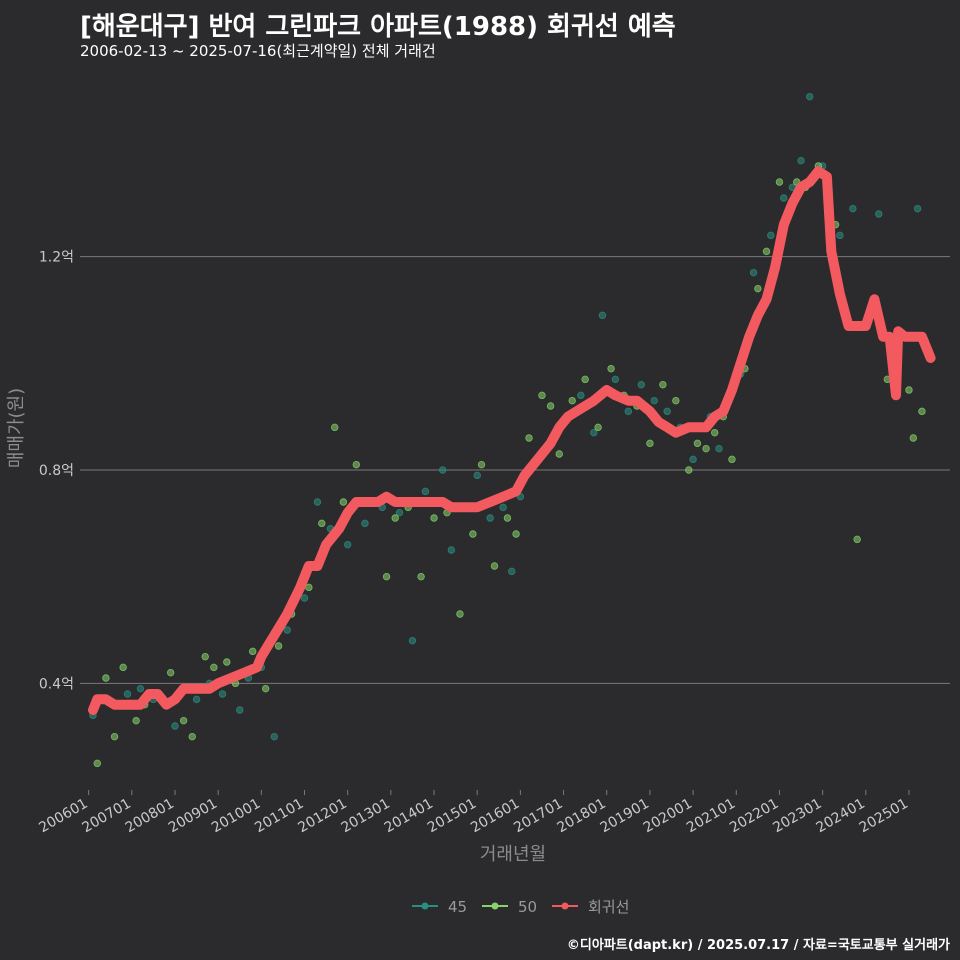 The width and height of the screenshot is (960, 960). I want to click on x-tick-label: 200701, so click(107, 816).